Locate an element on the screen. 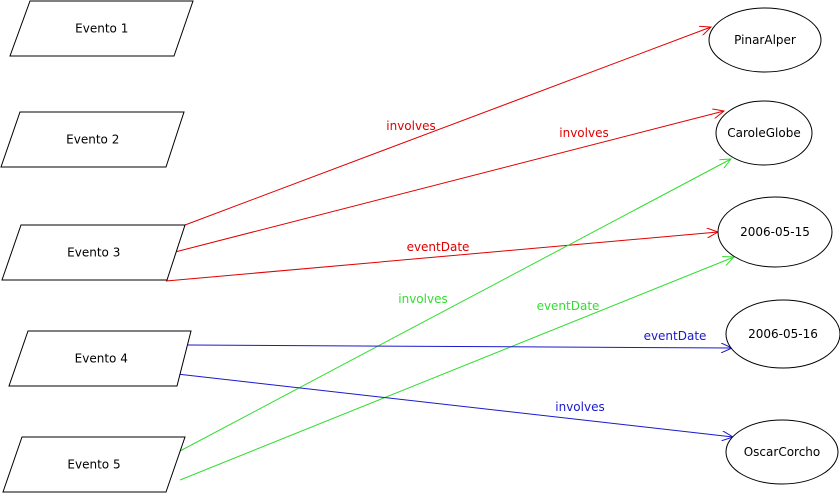 The width and height of the screenshot is (840, 494). node-label: OscarCorcho is located at coordinates (782, 452).